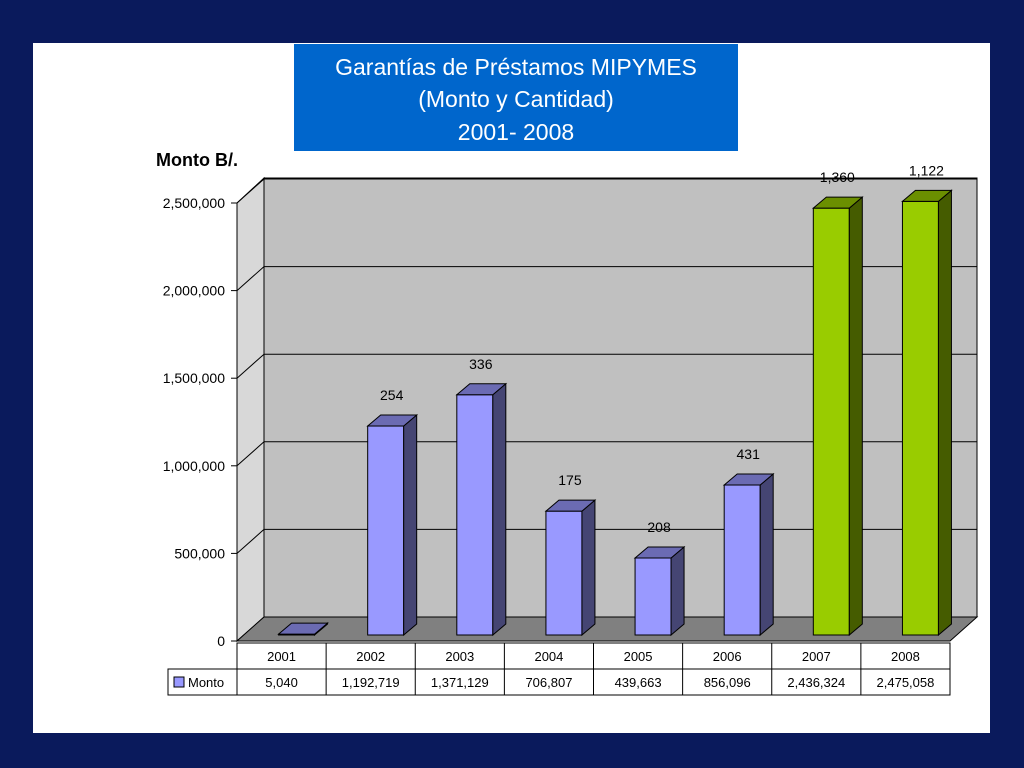 The height and width of the screenshot is (768, 1024). I want to click on table-data-row, so click(559, 682).